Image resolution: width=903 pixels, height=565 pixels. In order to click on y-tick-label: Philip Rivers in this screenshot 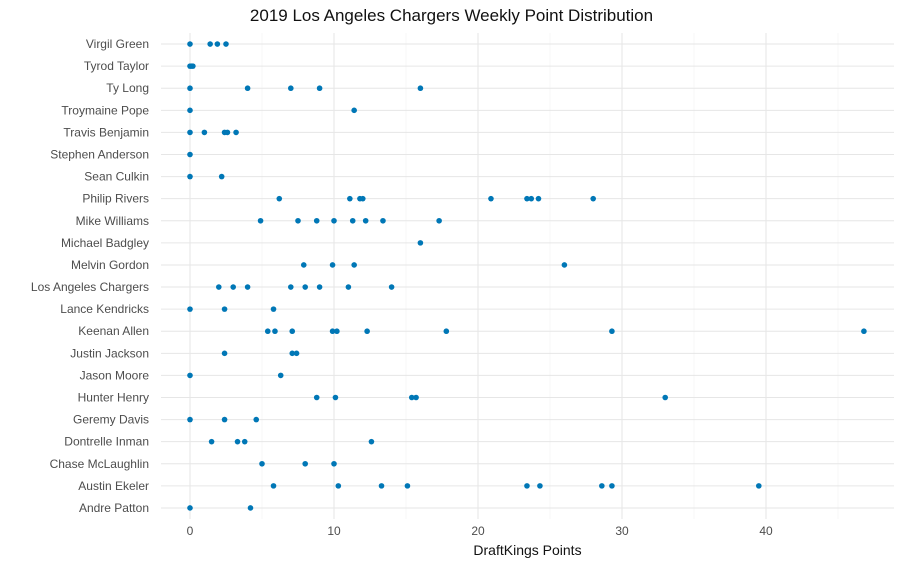, I will do `click(115, 199)`.